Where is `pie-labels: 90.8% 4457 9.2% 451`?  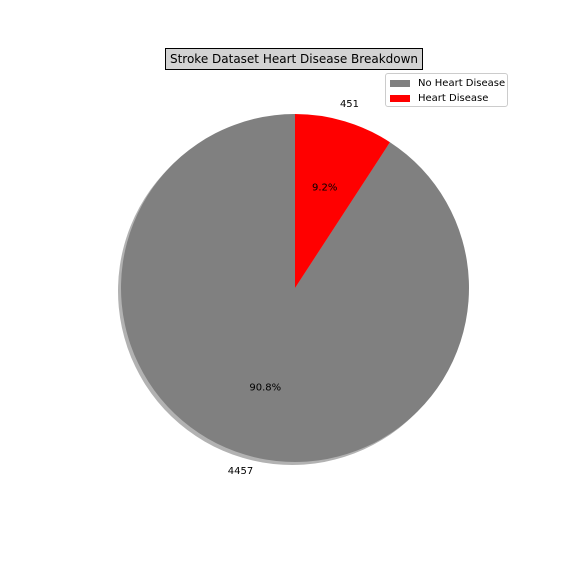 pie-labels: 90.8% 4457 9.2% 451 is located at coordinates (293, 288).